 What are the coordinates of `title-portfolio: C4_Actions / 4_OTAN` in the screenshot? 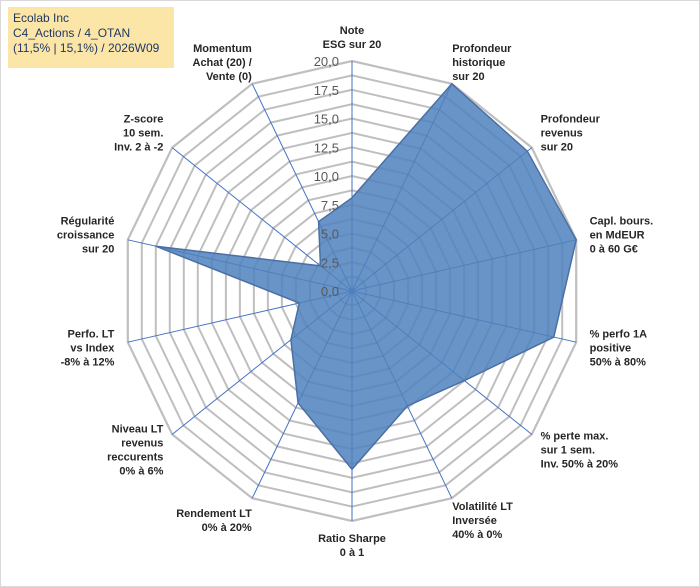 It's located at (72, 33).